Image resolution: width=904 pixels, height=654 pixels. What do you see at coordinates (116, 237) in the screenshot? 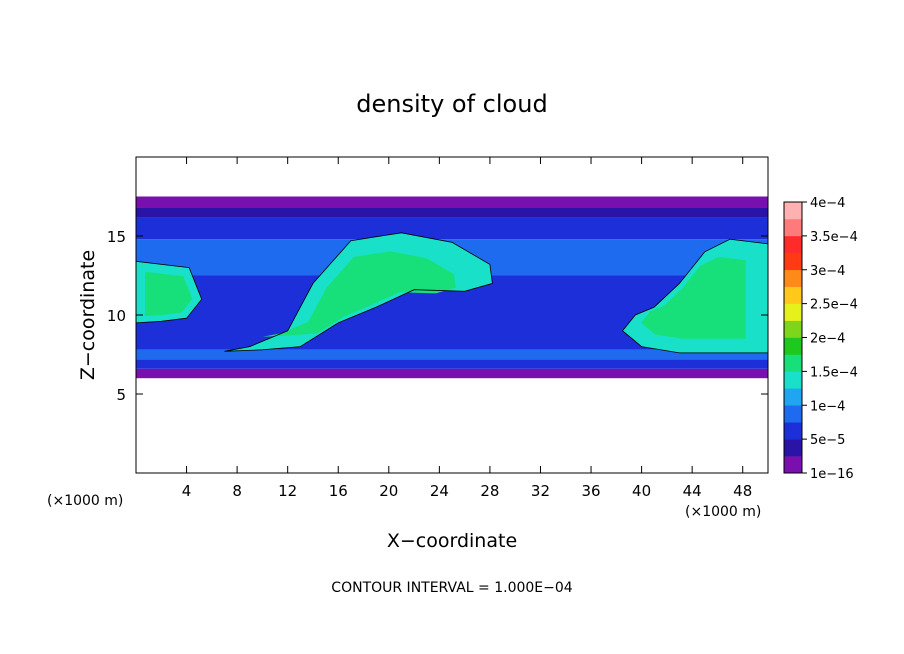
I see `y-tick-label: 15` at bounding box center [116, 237].